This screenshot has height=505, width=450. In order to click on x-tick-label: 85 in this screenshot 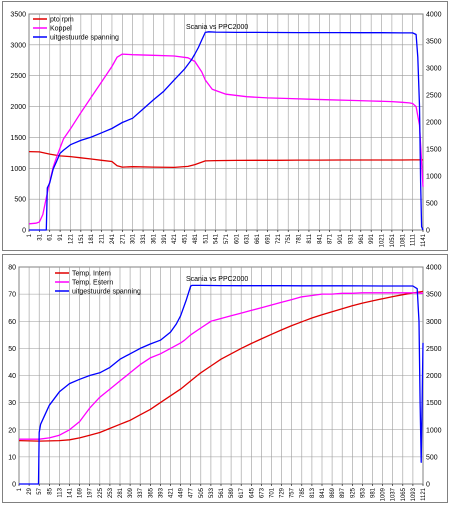, I will do `click(50, 490)`.